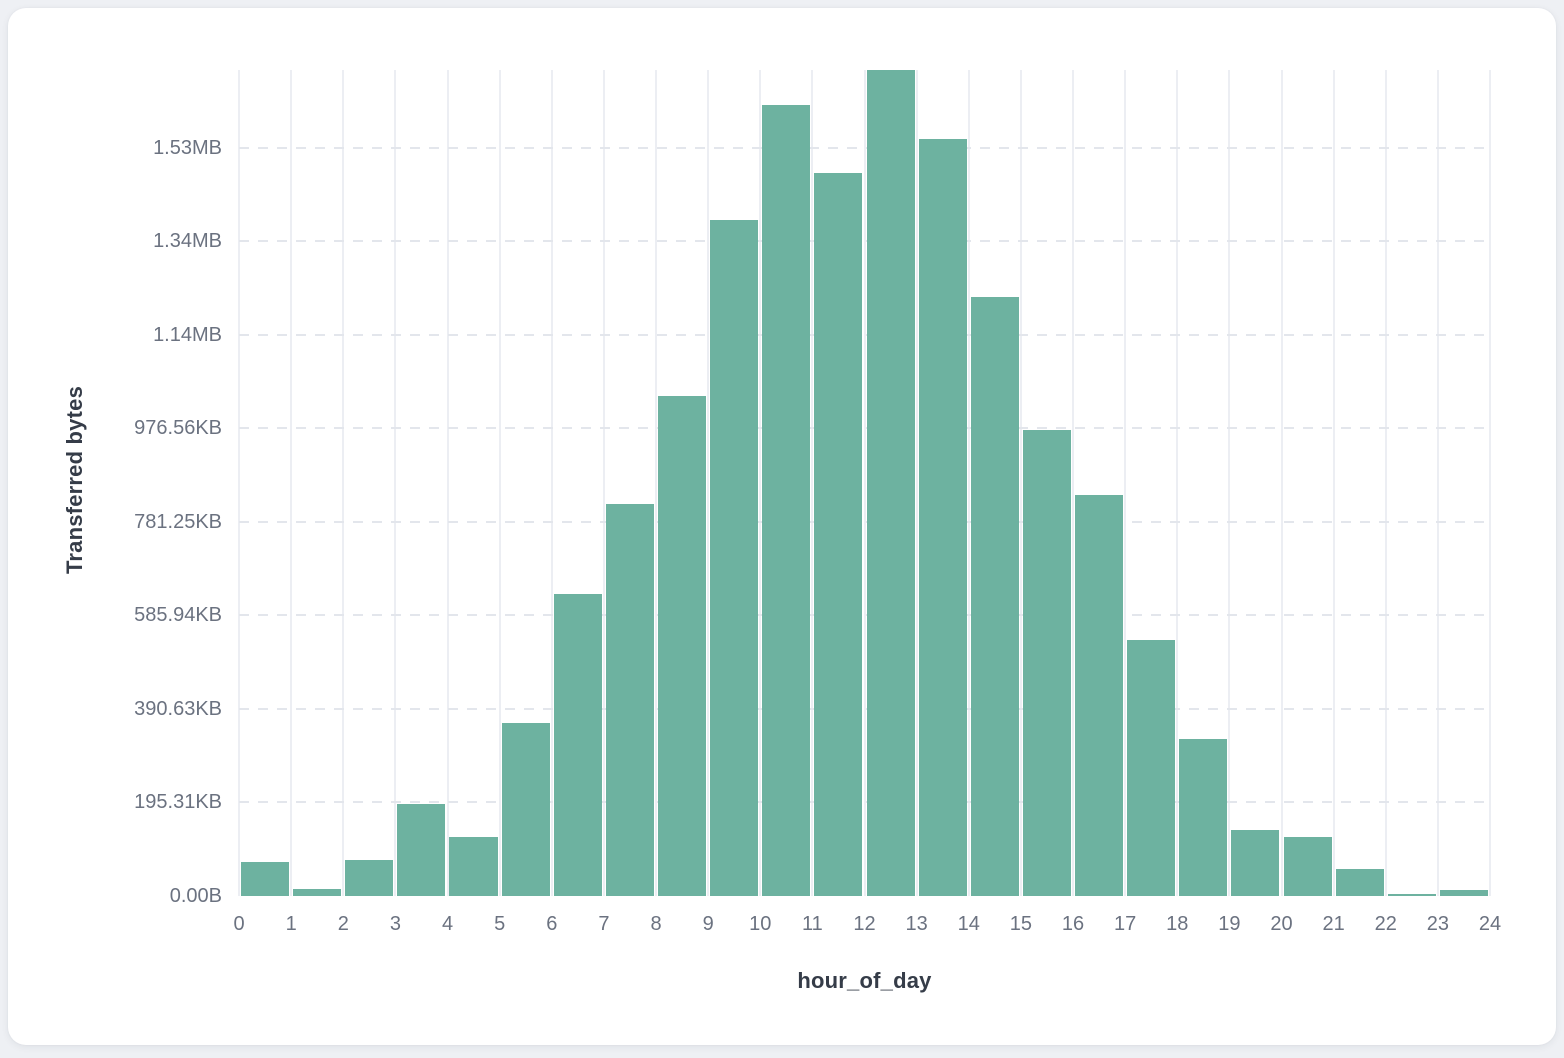 This screenshot has height=1058, width=1564. What do you see at coordinates (1229, 924) in the screenshot?
I see `x-tick-label: 19` at bounding box center [1229, 924].